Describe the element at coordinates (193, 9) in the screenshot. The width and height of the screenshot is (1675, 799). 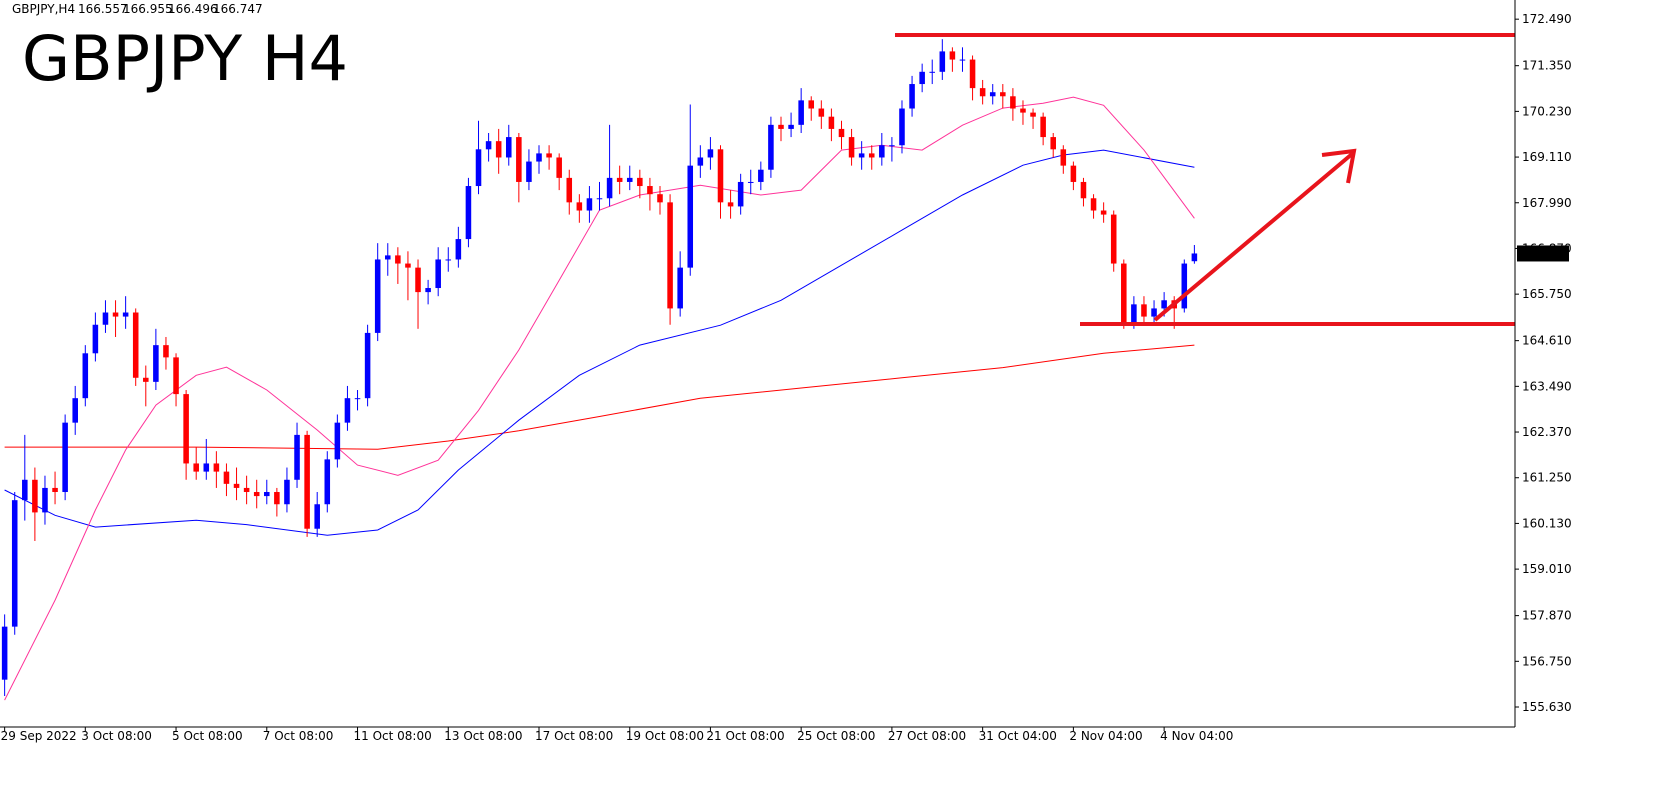
I see `low-label: 166.496` at that location.